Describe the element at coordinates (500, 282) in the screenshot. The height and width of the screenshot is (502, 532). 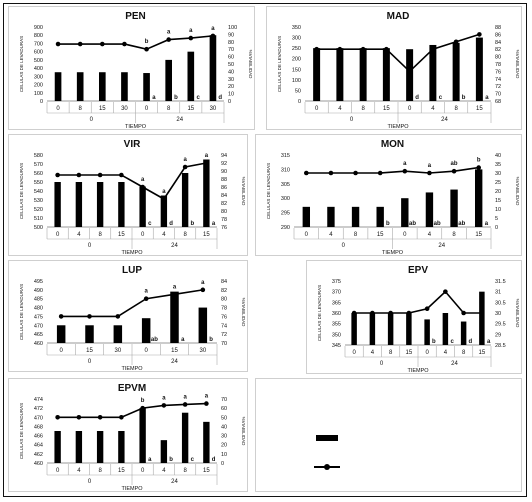
I see `y2-tick-label: 31.5` at that location.